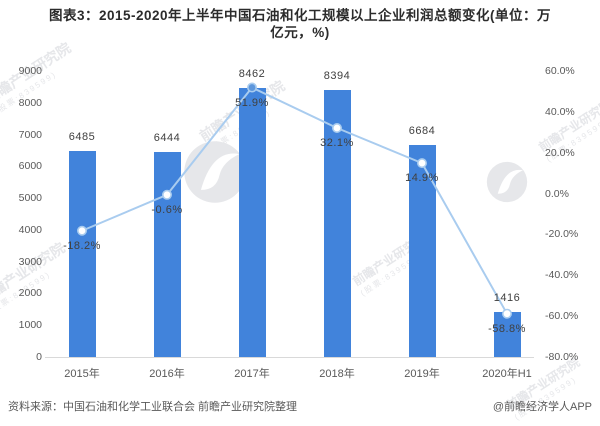 This screenshot has height=426, width=600. Describe the element at coordinates (542, 407) in the screenshot. I see `credit-note: @前瞻经济学人APP` at that location.